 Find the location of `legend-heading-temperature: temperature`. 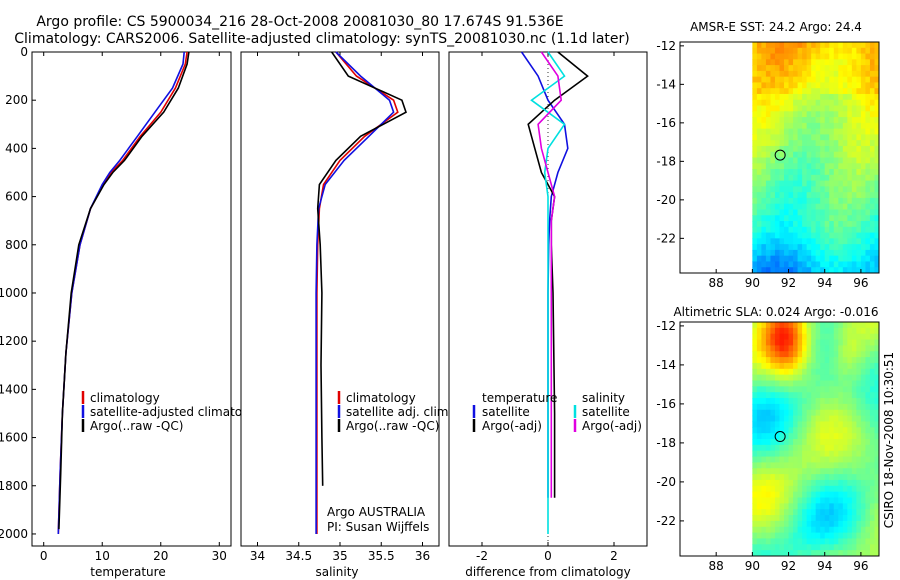

legend-heading-temperature: temperature is located at coordinates (519, 398).